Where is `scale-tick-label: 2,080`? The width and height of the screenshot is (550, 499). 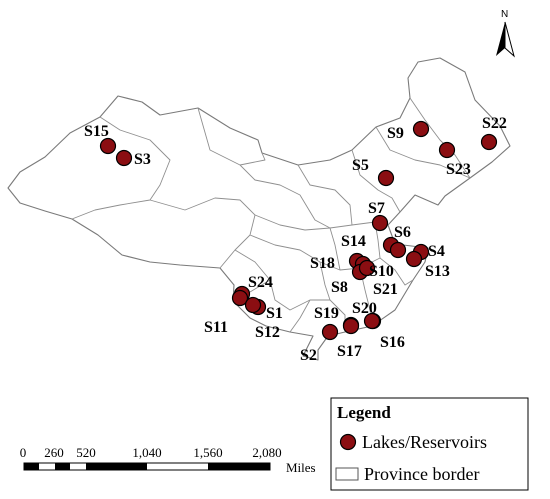
scale-tick-label: 2,080 is located at coordinates (266, 452).